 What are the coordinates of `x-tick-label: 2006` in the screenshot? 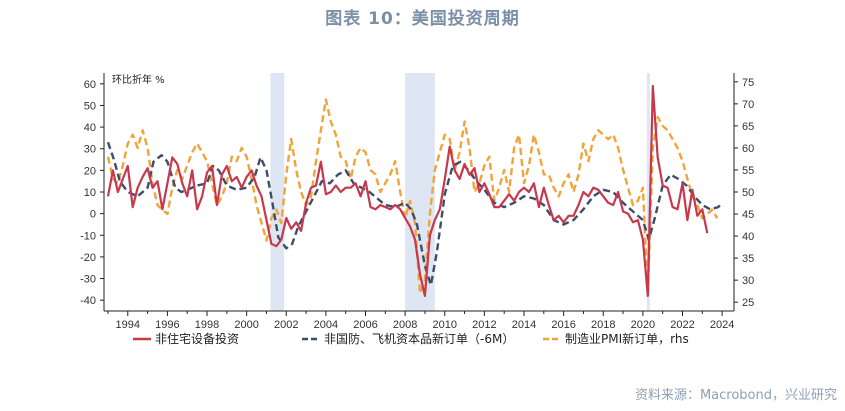 It's located at (365, 325).